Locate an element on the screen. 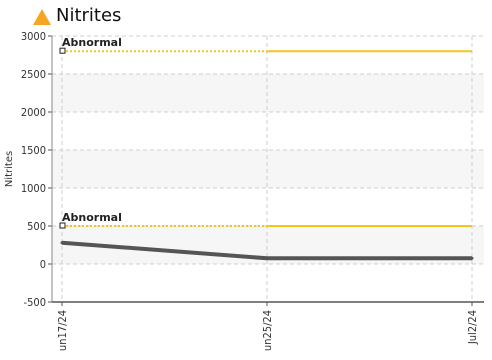 This screenshot has width=492, height=360. y-axis-title: Nitrites is located at coordinates (9, 169).